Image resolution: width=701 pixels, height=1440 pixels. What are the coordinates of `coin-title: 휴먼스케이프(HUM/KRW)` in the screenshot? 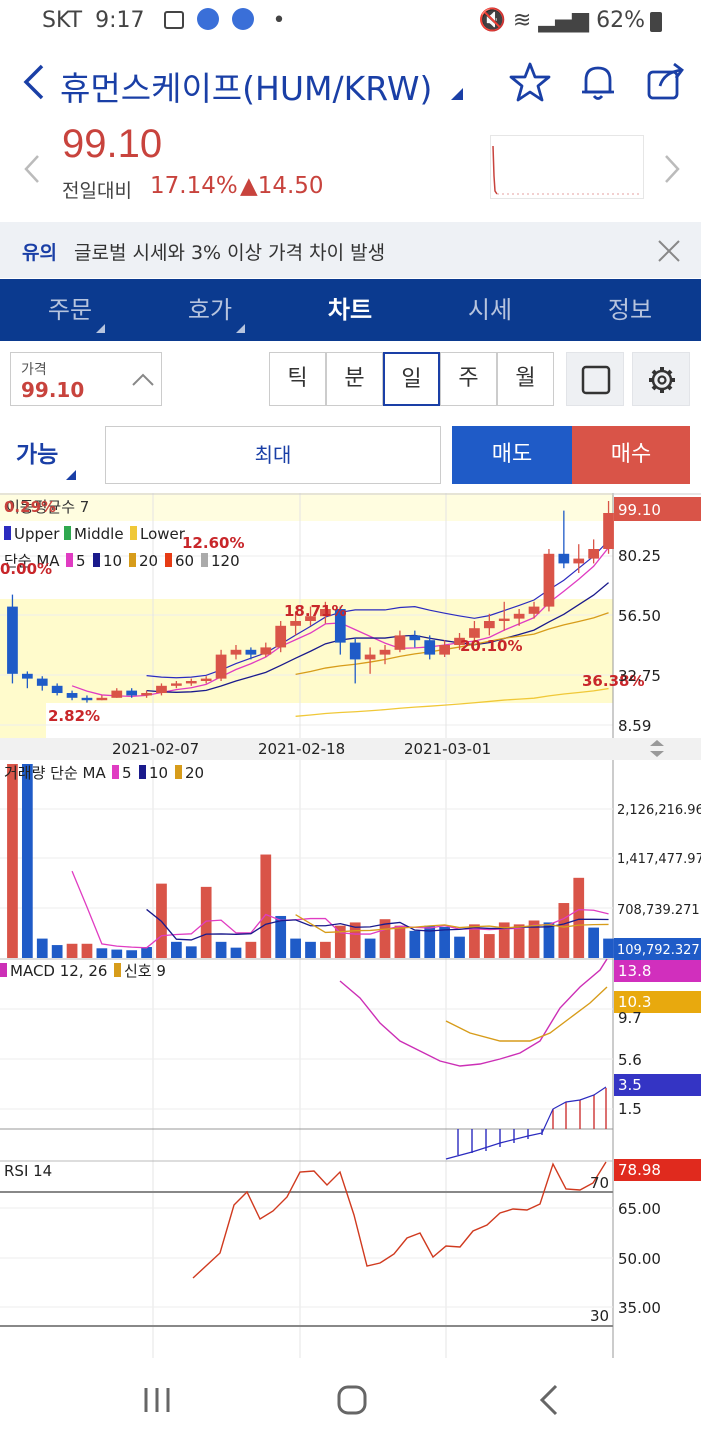 It's located at (261, 86).